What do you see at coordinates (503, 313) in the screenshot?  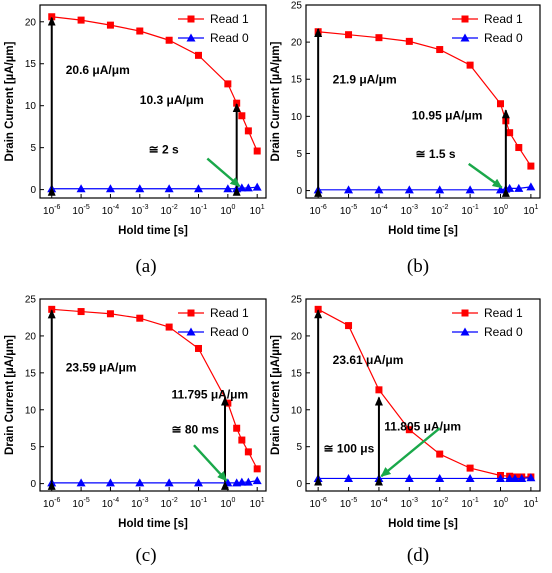 I see `legend-label: Read 1` at bounding box center [503, 313].